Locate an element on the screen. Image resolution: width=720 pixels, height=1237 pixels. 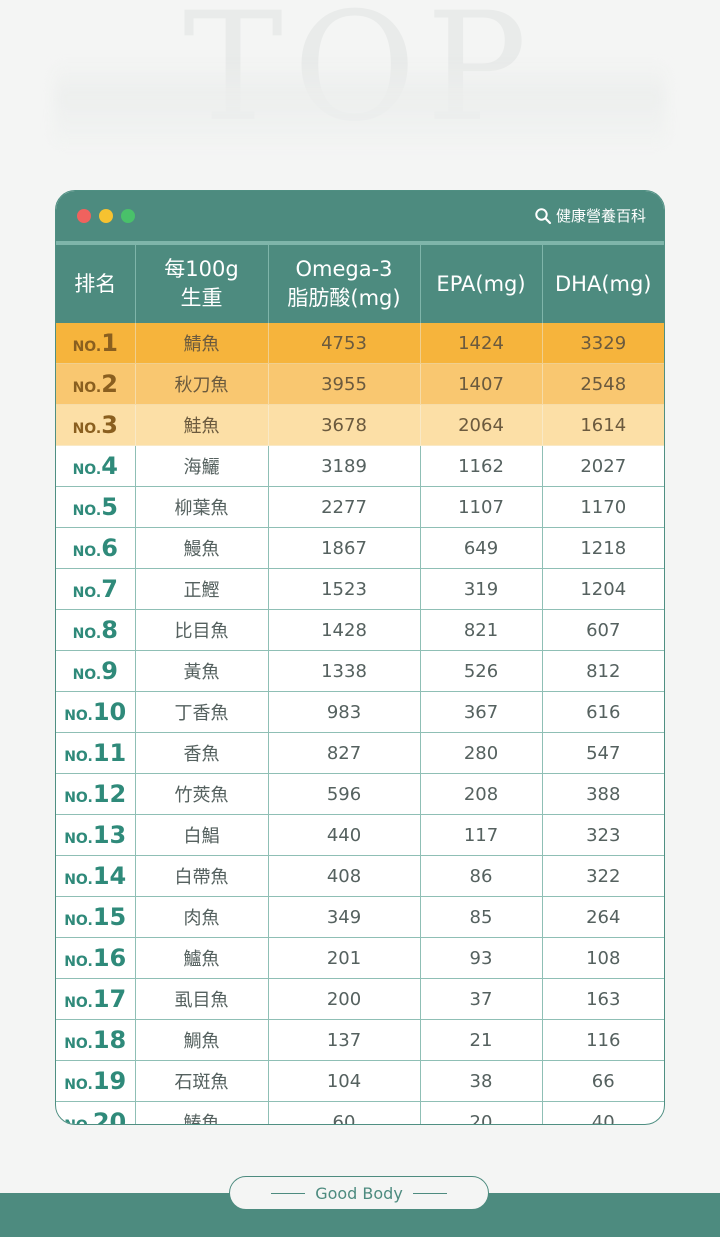
epa-cell: 649 is located at coordinates (481, 548).